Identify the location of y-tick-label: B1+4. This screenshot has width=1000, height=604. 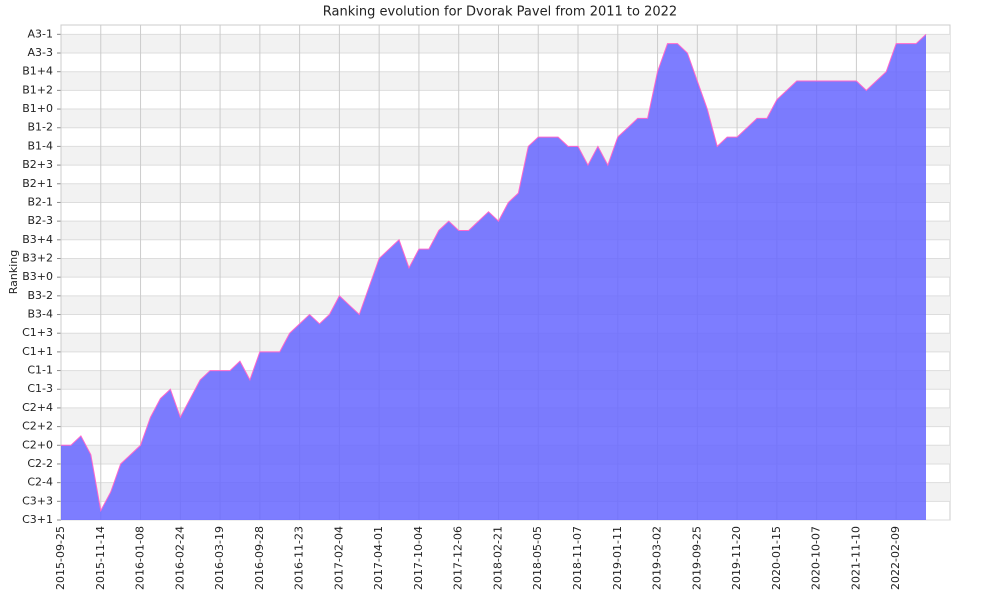
(37, 71).